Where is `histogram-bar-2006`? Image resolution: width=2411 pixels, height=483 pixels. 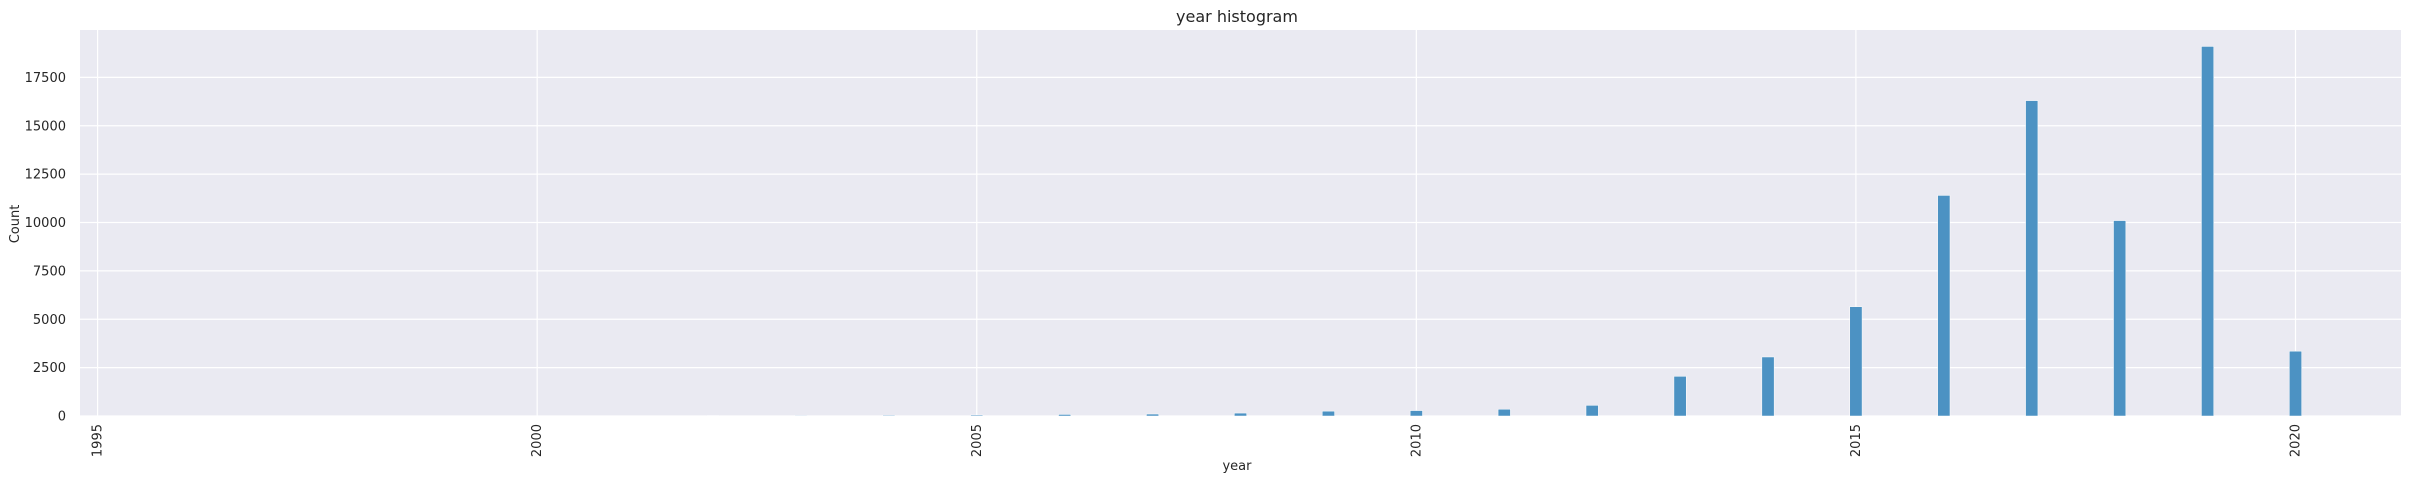
histogram-bar-2006 is located at coordinates (1065, 415).